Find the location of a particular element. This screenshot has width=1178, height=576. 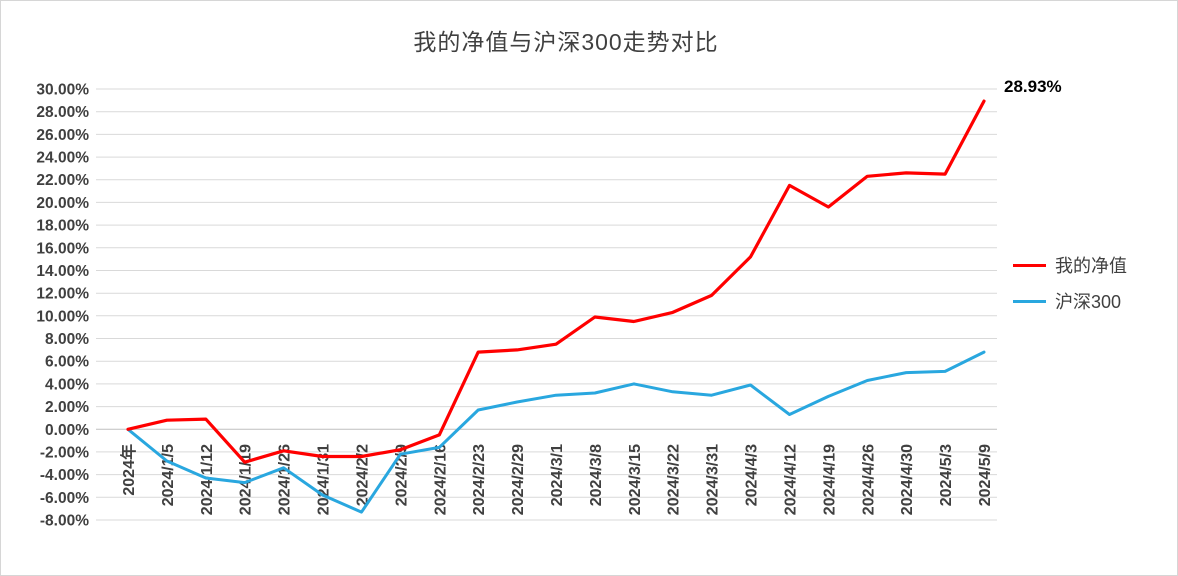

svg-text: 8.00% is located at coordinates (67, 339).